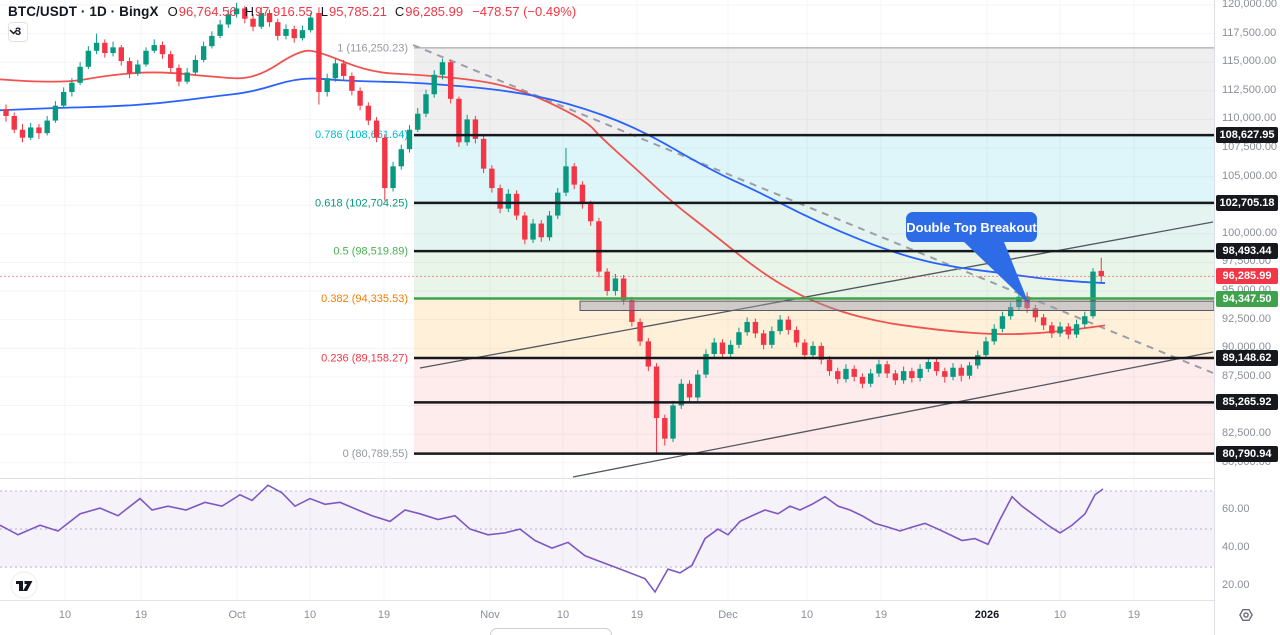 The height and width of the screenshot is (635, 1280). Describe the element at coordinates (353, 11) in the screenshot. I see `ohlc-l: L 95,785.21` at that location.